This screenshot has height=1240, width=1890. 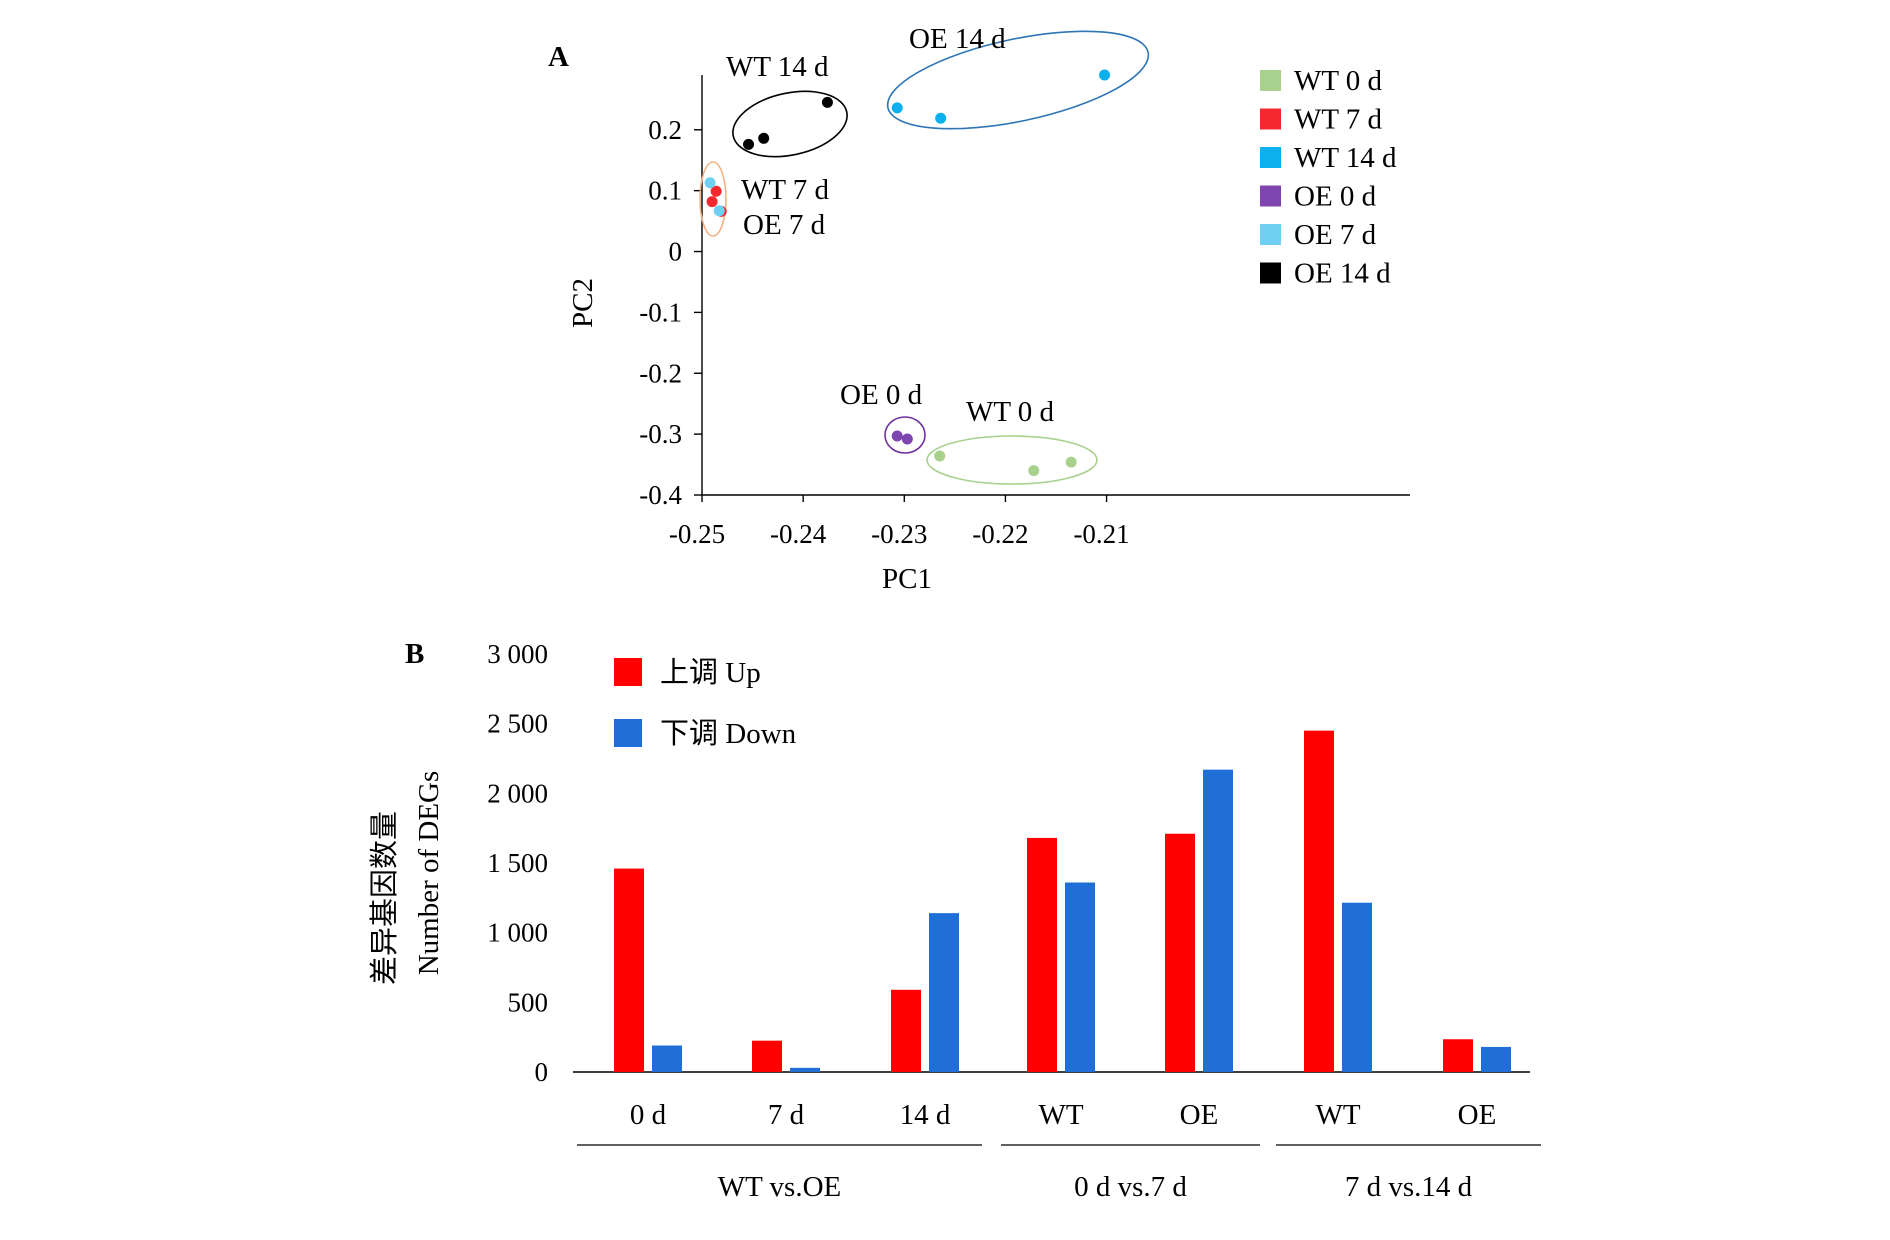 I want to click on panel-a-label: A, so click(x=558, y=57).